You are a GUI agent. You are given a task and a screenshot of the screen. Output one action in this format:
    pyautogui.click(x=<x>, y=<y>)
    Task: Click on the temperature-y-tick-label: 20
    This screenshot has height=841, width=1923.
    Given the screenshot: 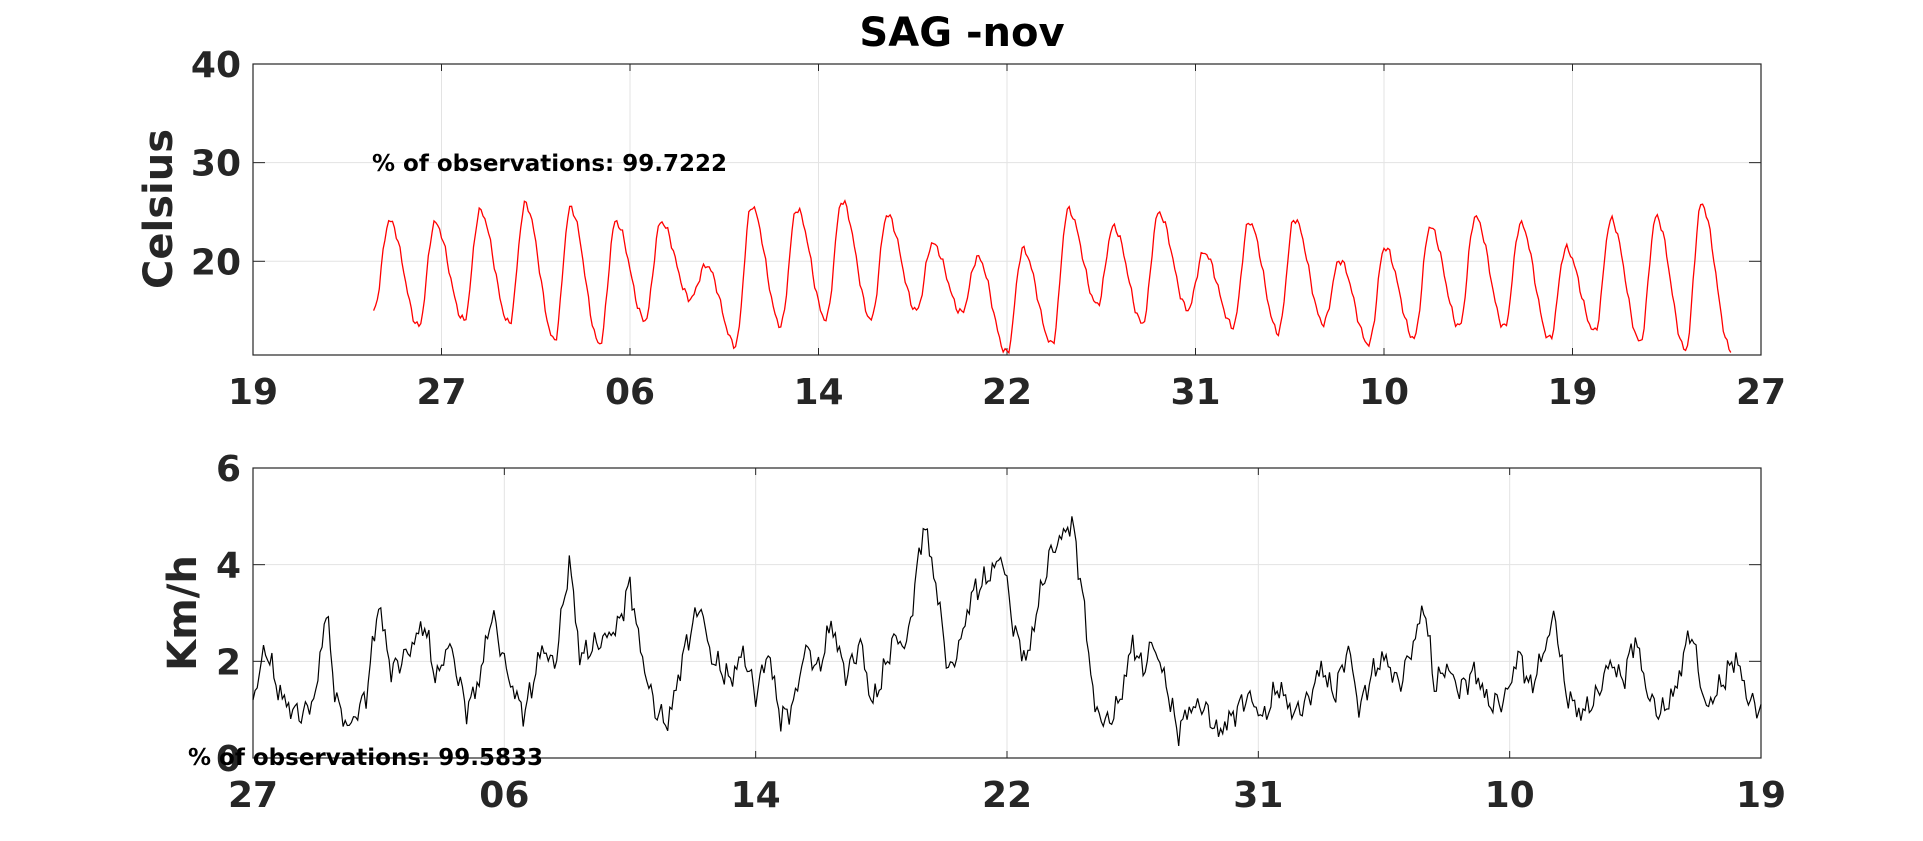 What is the action you would take?
    pyautogui.click(x=216, y=262)
    